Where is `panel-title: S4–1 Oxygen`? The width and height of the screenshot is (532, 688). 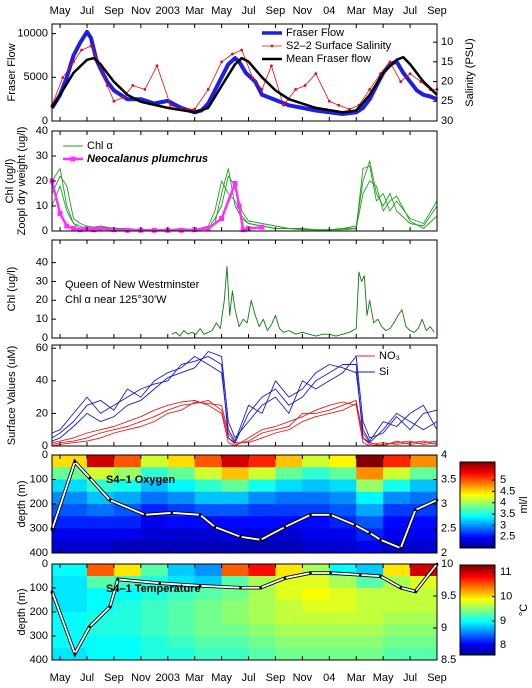
panel-title: S4–1 Oxygen is located at coordinates (140, 480).